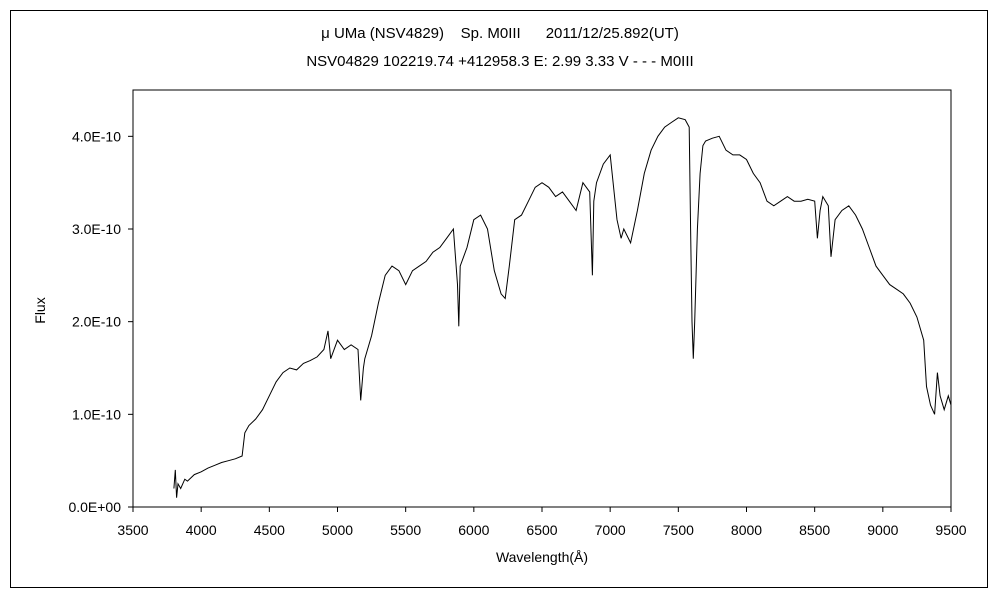 This screenshot has height=600, width=1000. I want to click on y-tick-label: 3.0E-10, so click(96, 229).